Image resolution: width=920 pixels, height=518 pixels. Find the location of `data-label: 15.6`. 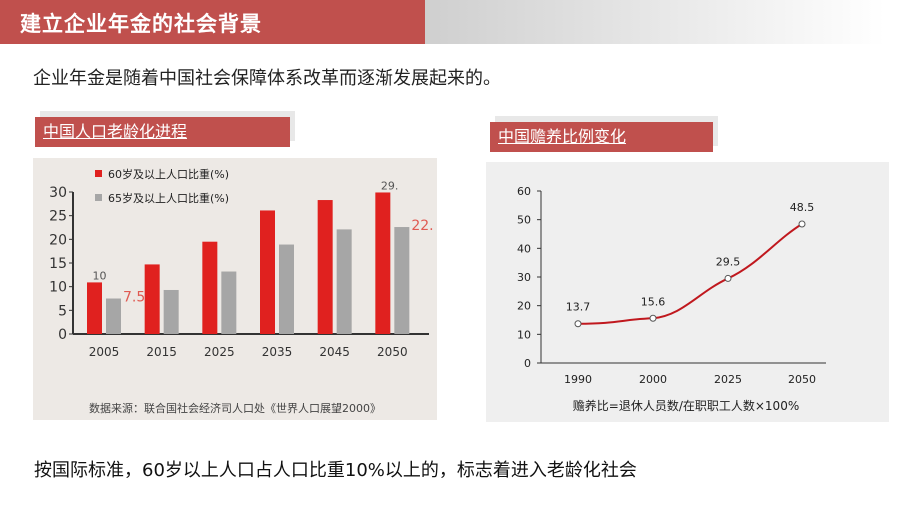

data-label: 15.6 is located at coordinates (653, 301).